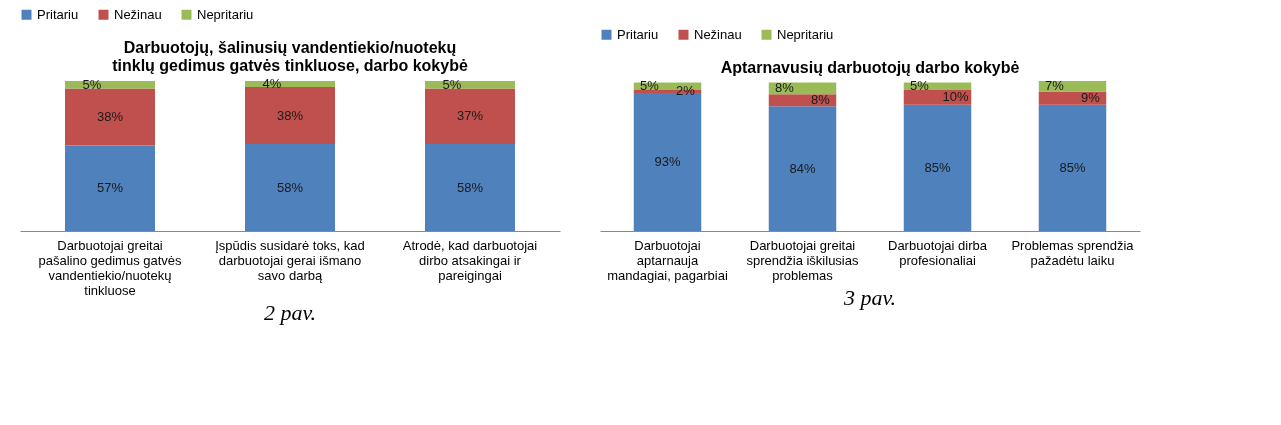  What do you see at coordinates (470, 260) in the screenshot?
I see `x-tick-label: Atrodė, kad darbuotojai dirbo atsakingai ir pareigingai` at bounding box center [470, 260].